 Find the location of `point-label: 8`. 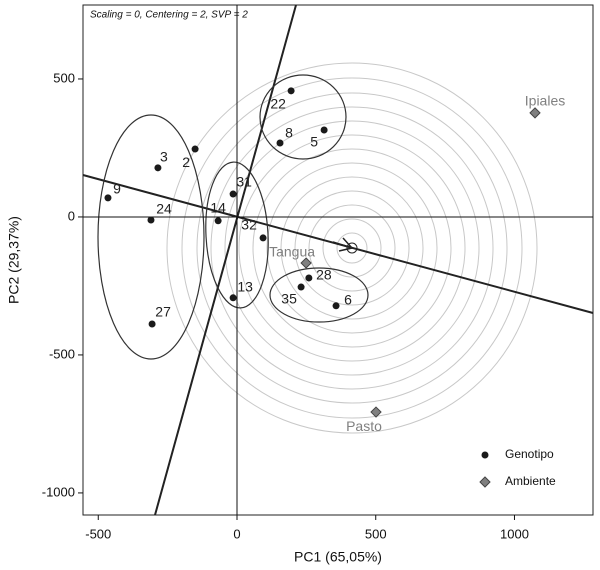

point-label: 8 is located at coordinates (289, 133).